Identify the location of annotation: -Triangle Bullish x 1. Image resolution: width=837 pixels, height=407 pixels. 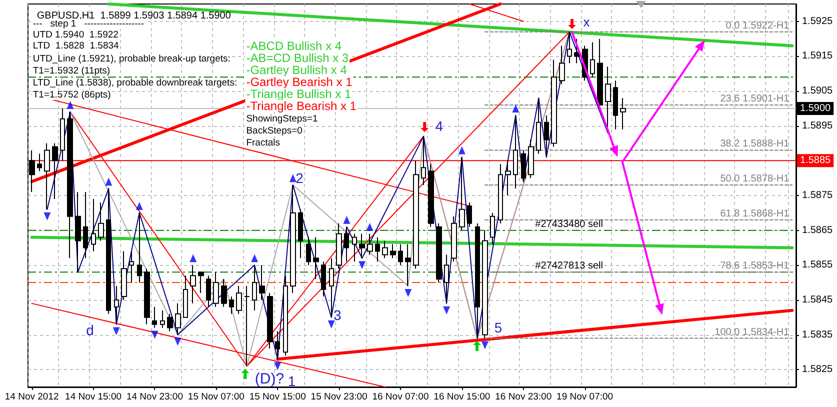
(299, 94).